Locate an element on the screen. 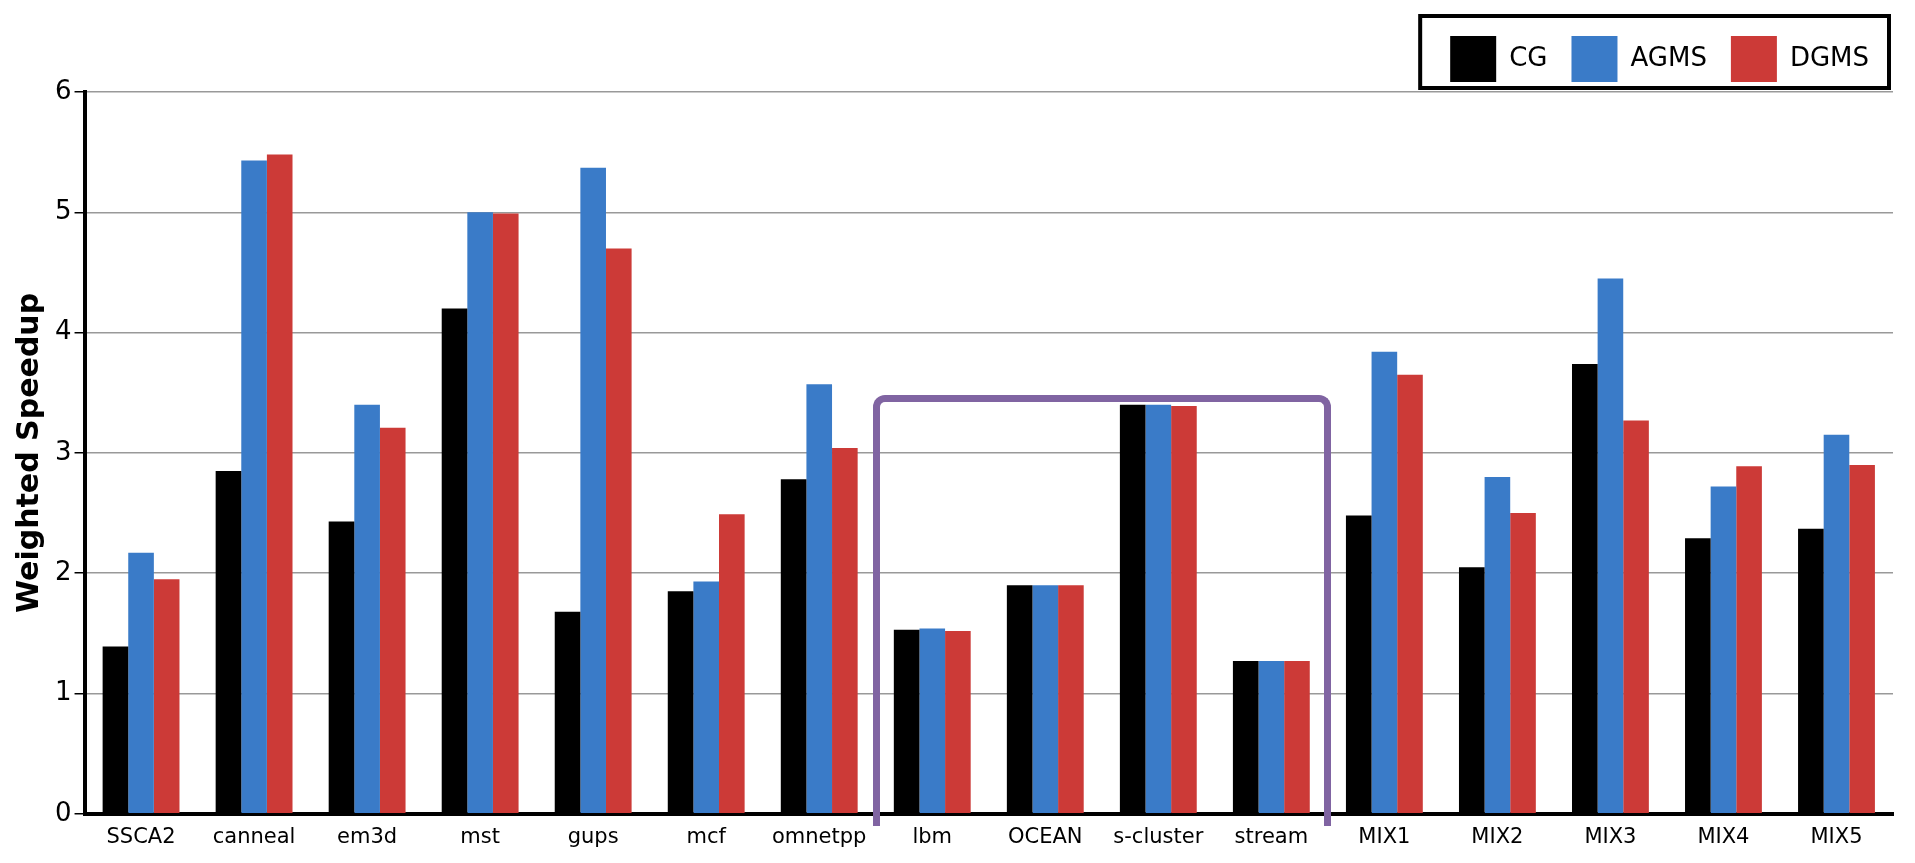  x-tick-label: omnetpp is located at coordinates (819, 835).